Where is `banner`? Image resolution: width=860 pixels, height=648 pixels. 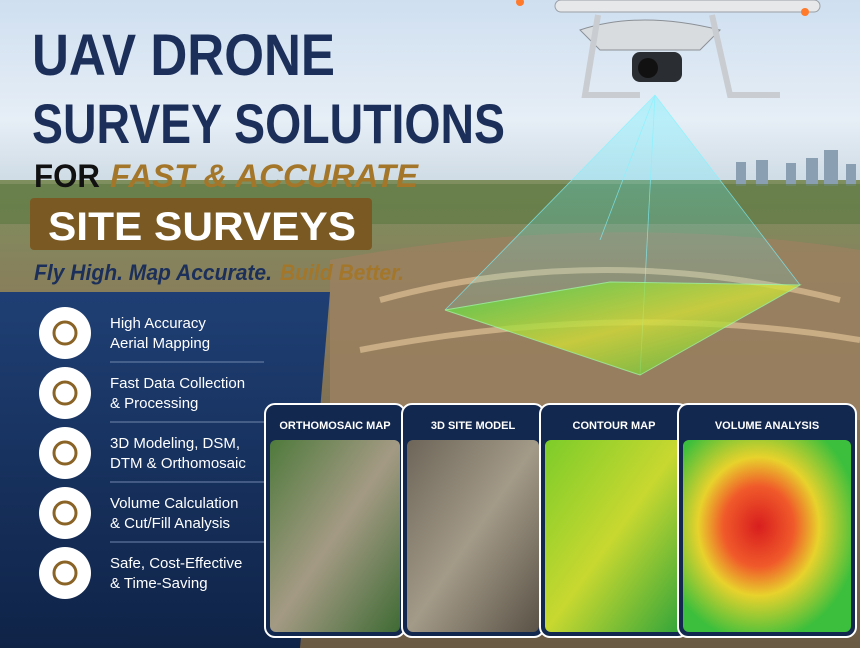 banner is located at coordinates (201, 224).